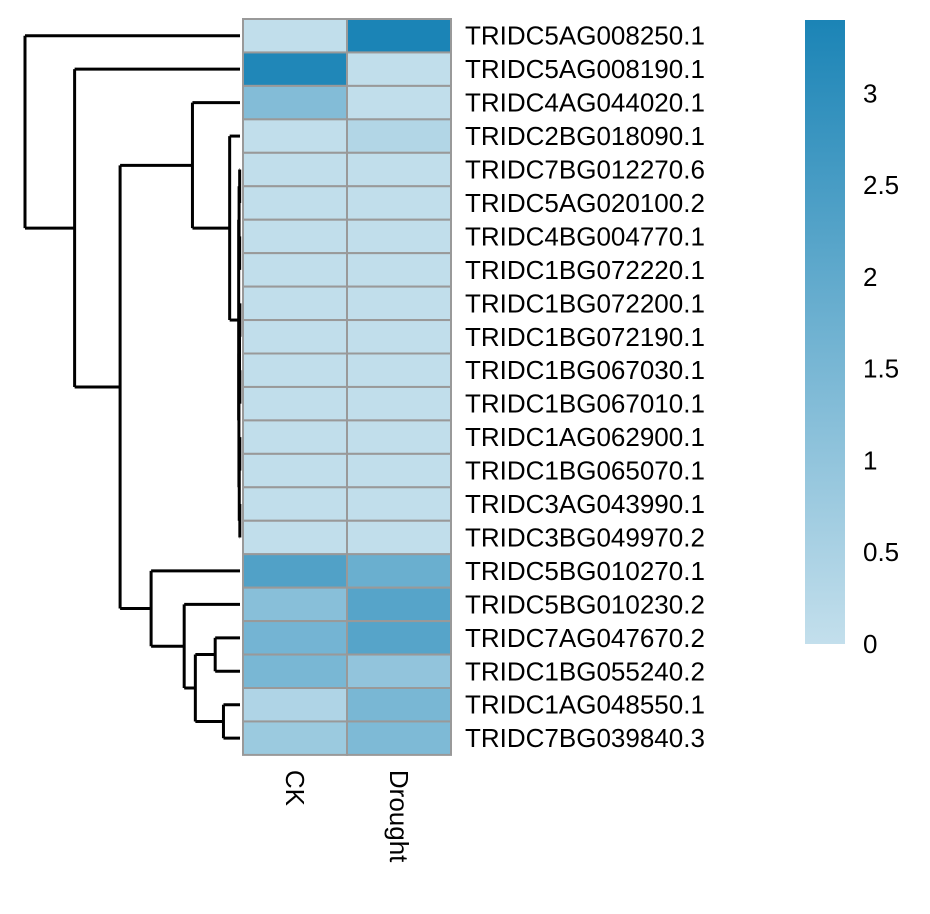 This screenshot has width=930, height=914. What do you see at coordinates (870, 93) in the screenshot?
I see `legend-tick-label: 3` at bounding box center [870, 93].